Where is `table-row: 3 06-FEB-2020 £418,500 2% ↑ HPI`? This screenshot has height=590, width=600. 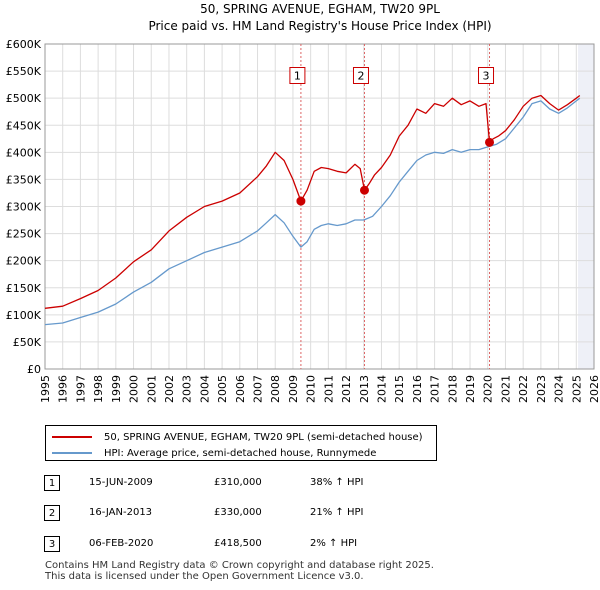
table-row: 3 06-FEB-2020 £418,500 2% ↑ HPI is located at coordinates (224, 545).